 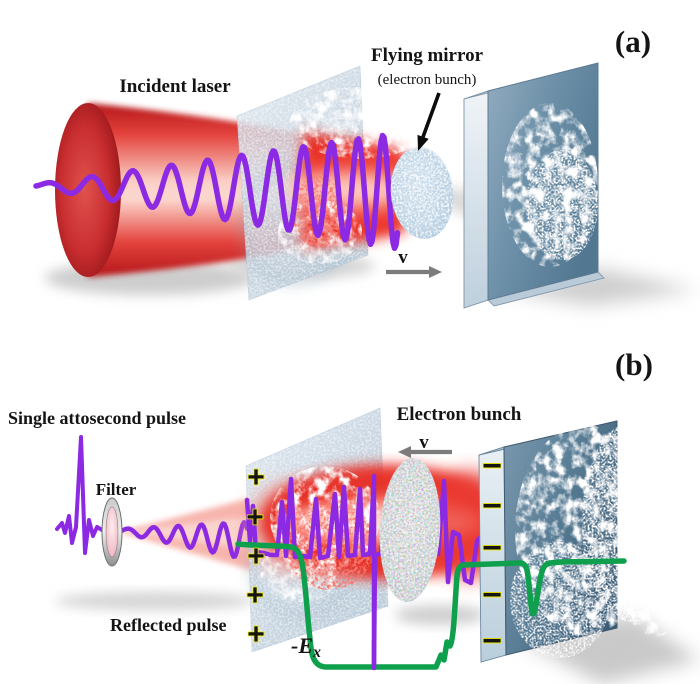 What do you see at coordinates (97, 418) in the screenshot?
I see `attosecond-pulse-label: Single attosecond pulse` at bounding box center [97, 418].